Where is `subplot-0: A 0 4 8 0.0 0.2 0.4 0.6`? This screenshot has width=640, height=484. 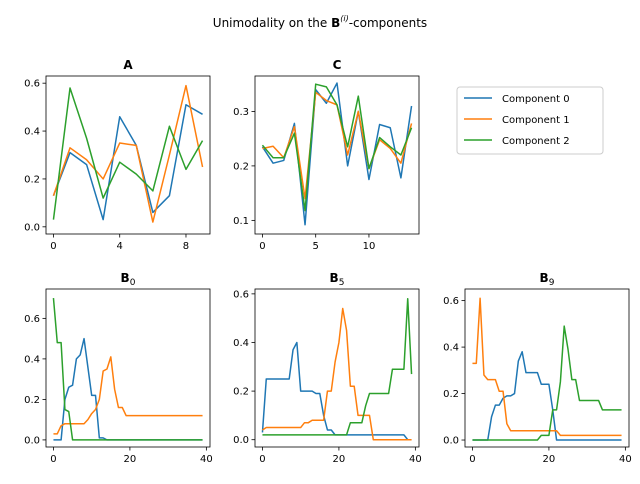
subplot-0: A 0 4 8 0.0 0.2 0.4 0.6 is located at coordinates (117, 155).